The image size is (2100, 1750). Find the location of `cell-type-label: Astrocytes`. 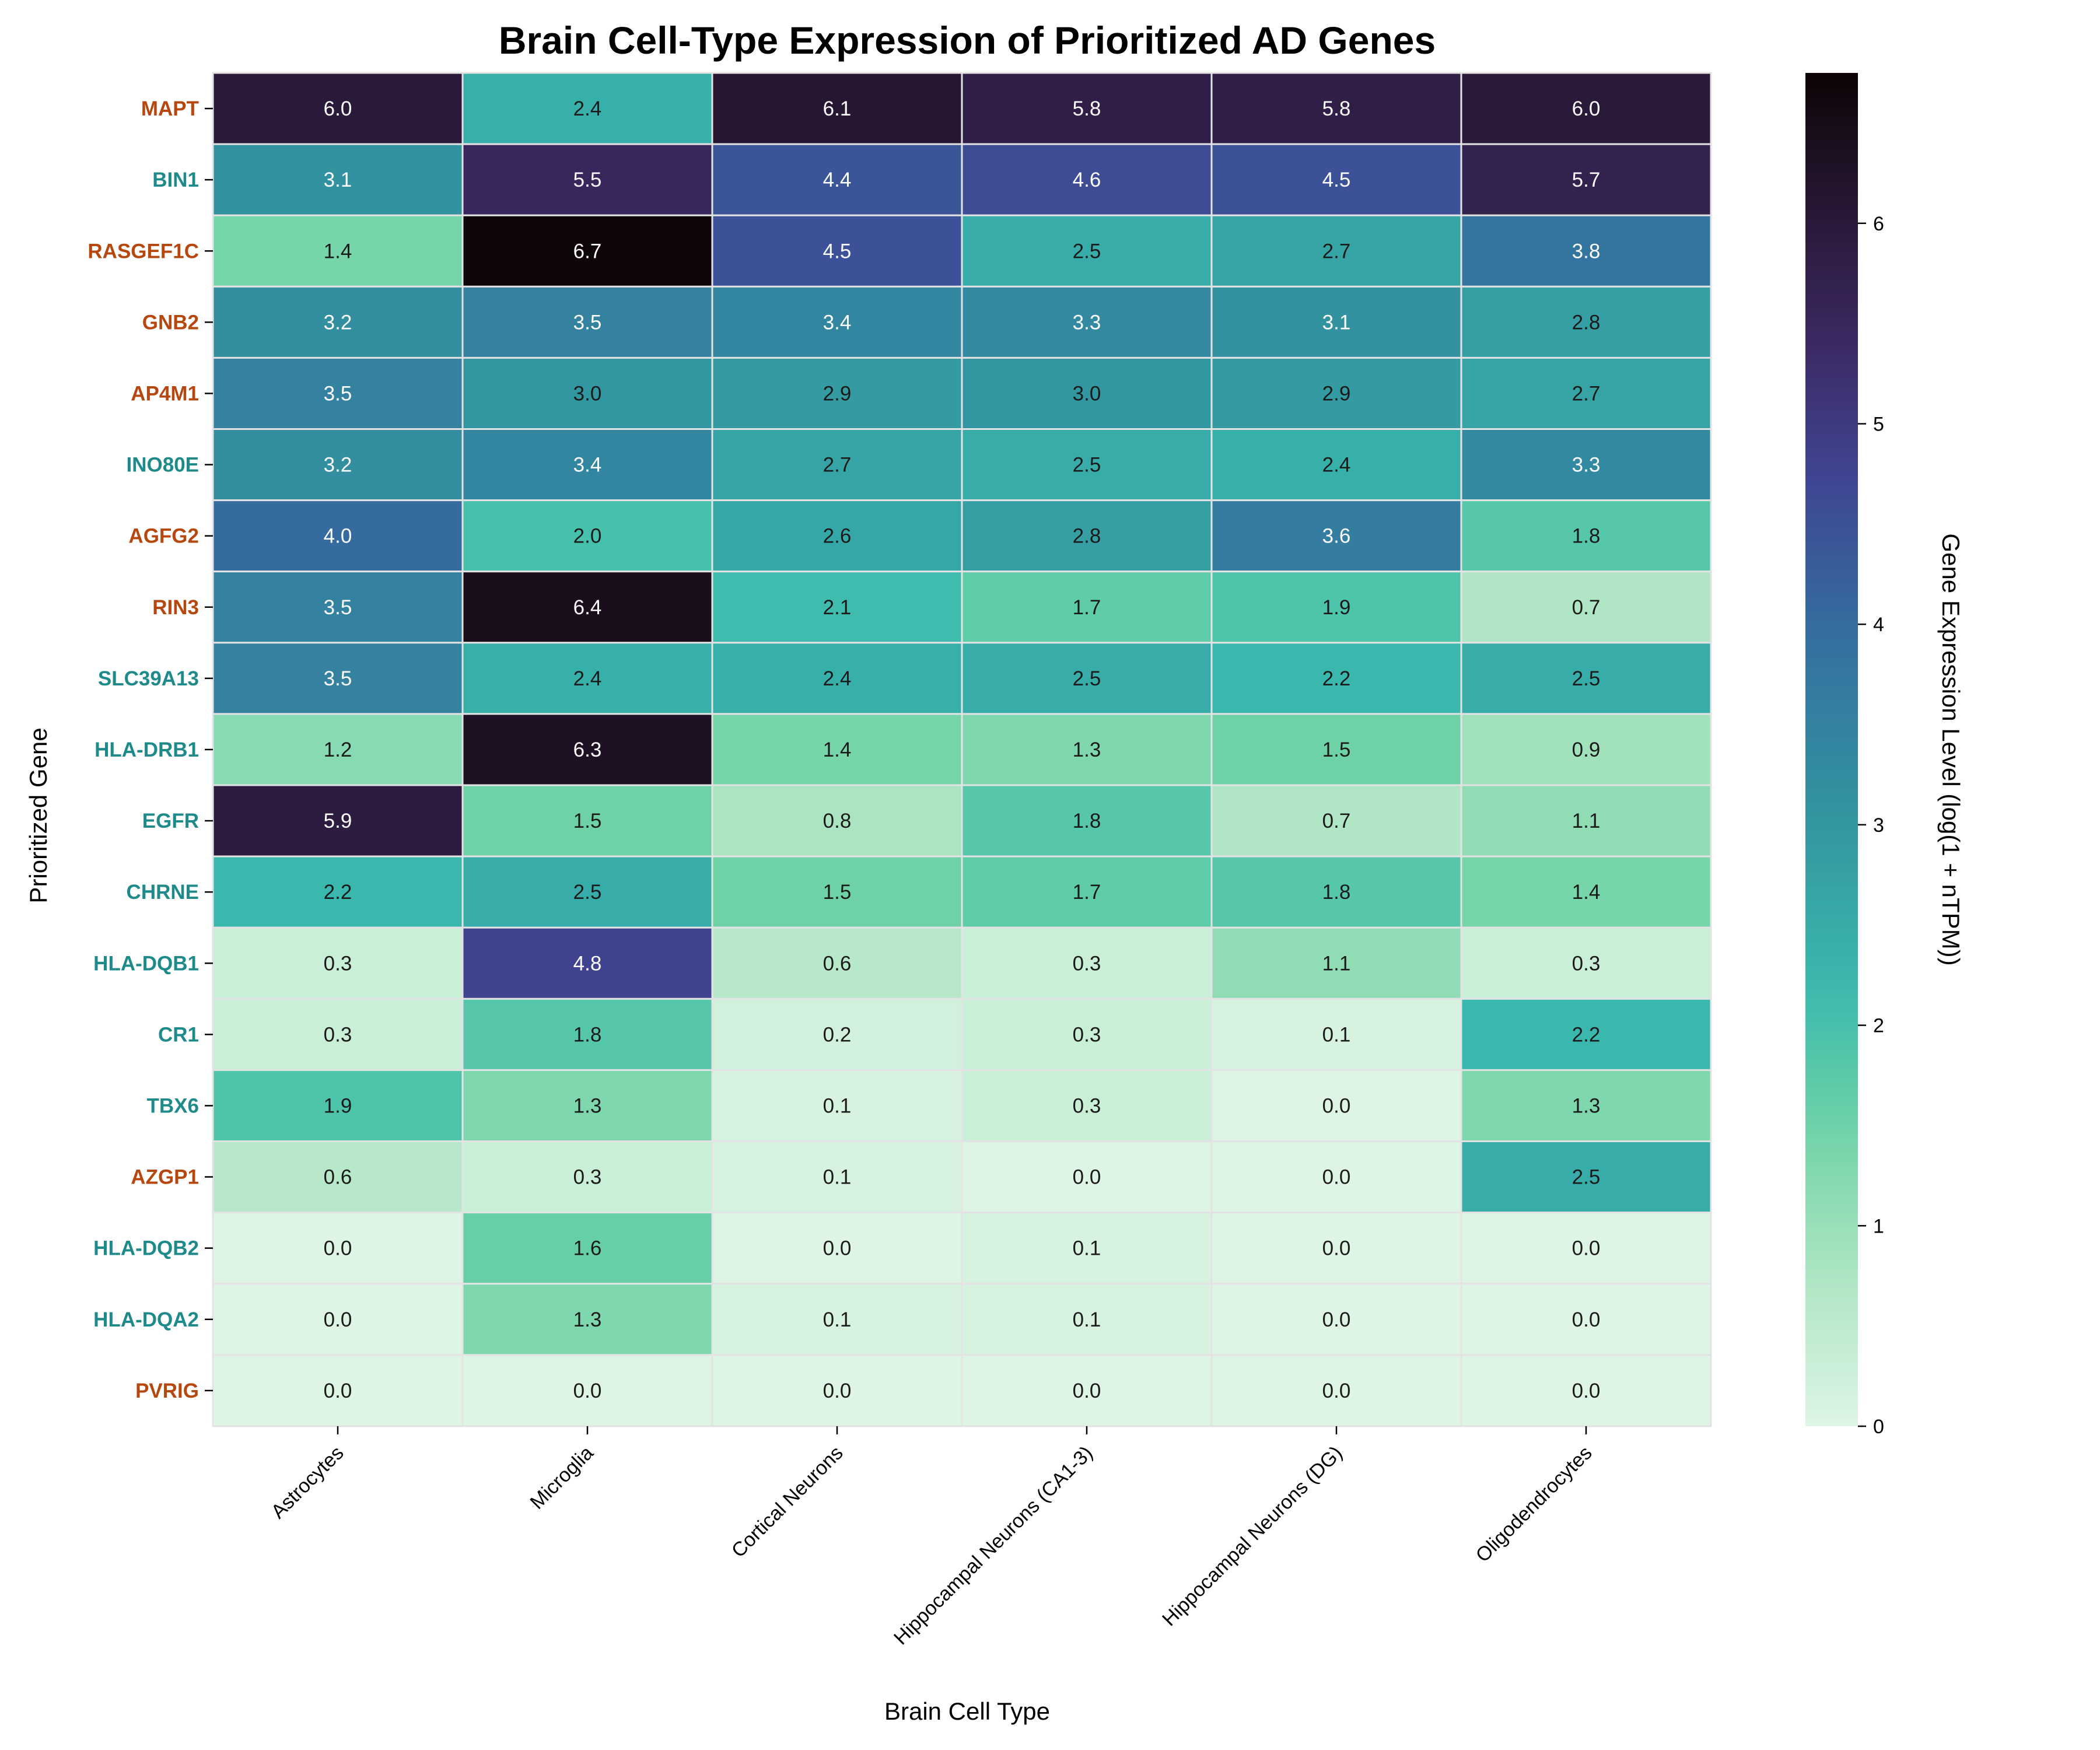

cell-type-label: Astrocytes is located at coordinates (307, 1482).